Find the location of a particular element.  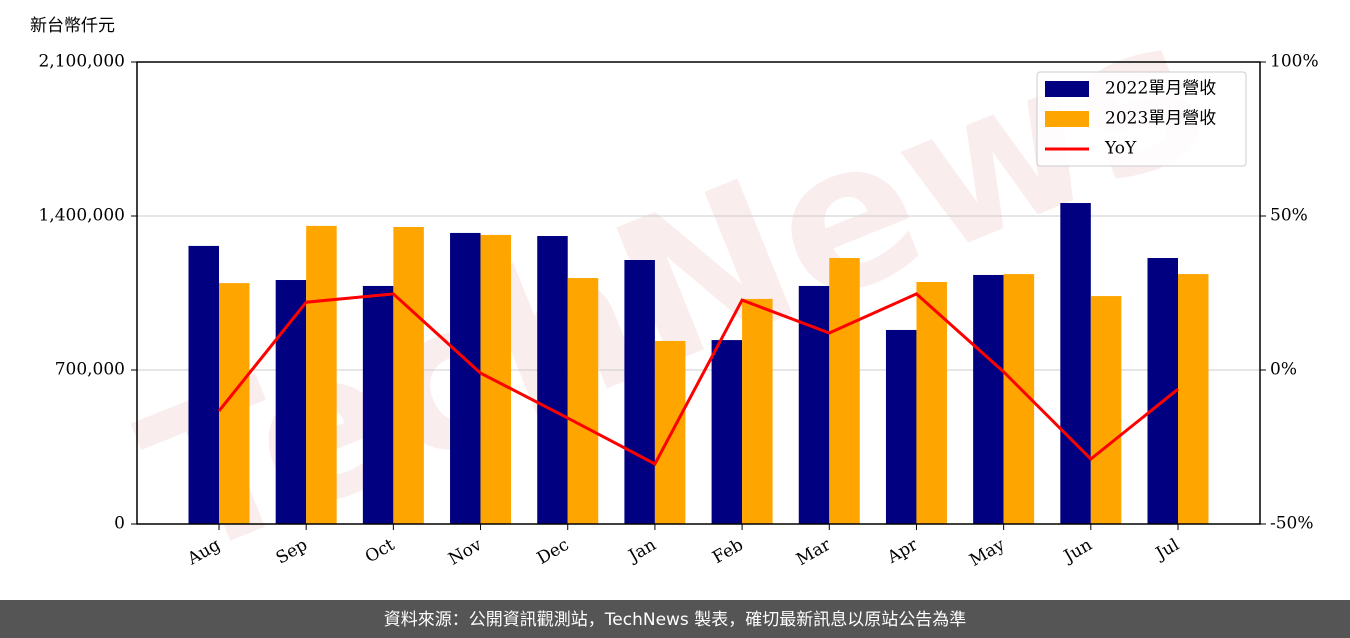

x-tick-label: May is located at coordinates (987, 553).